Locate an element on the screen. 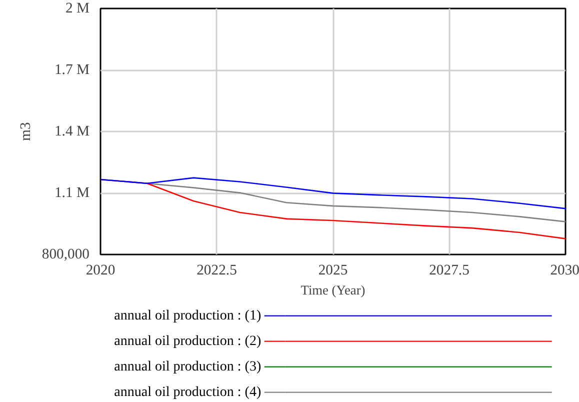 The height and width of the screenshot is (402, 579). x-tick-label: 2025 is located at coordinates (333, 270).